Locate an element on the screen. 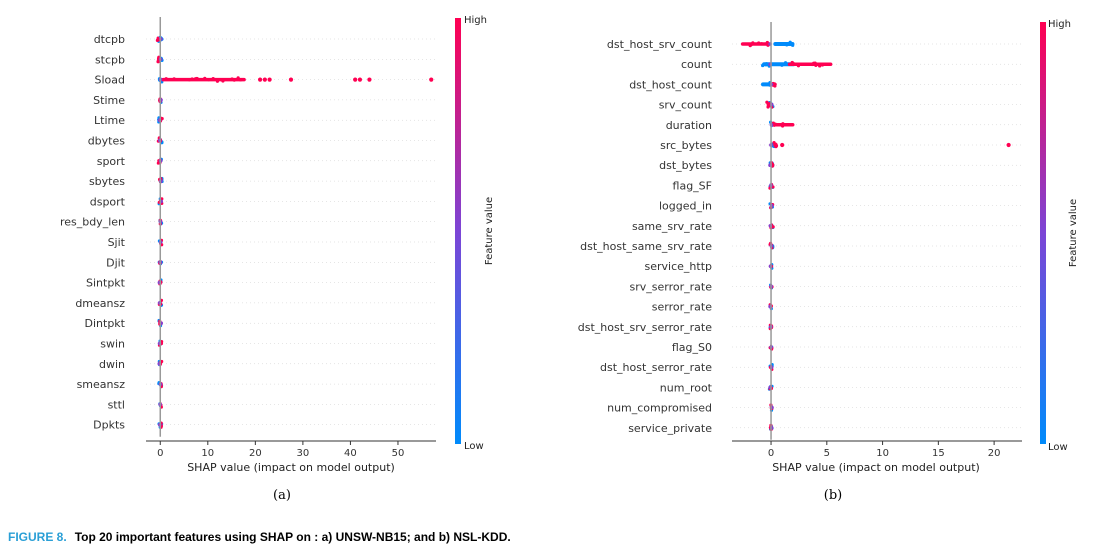  panel-a-feature-label: Sintpkt is located at coordinates (106, 283).